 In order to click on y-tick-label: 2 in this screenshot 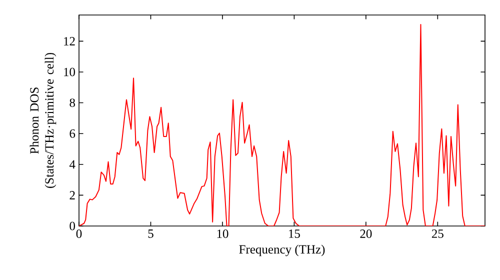, I will do `click(72, 195)`.